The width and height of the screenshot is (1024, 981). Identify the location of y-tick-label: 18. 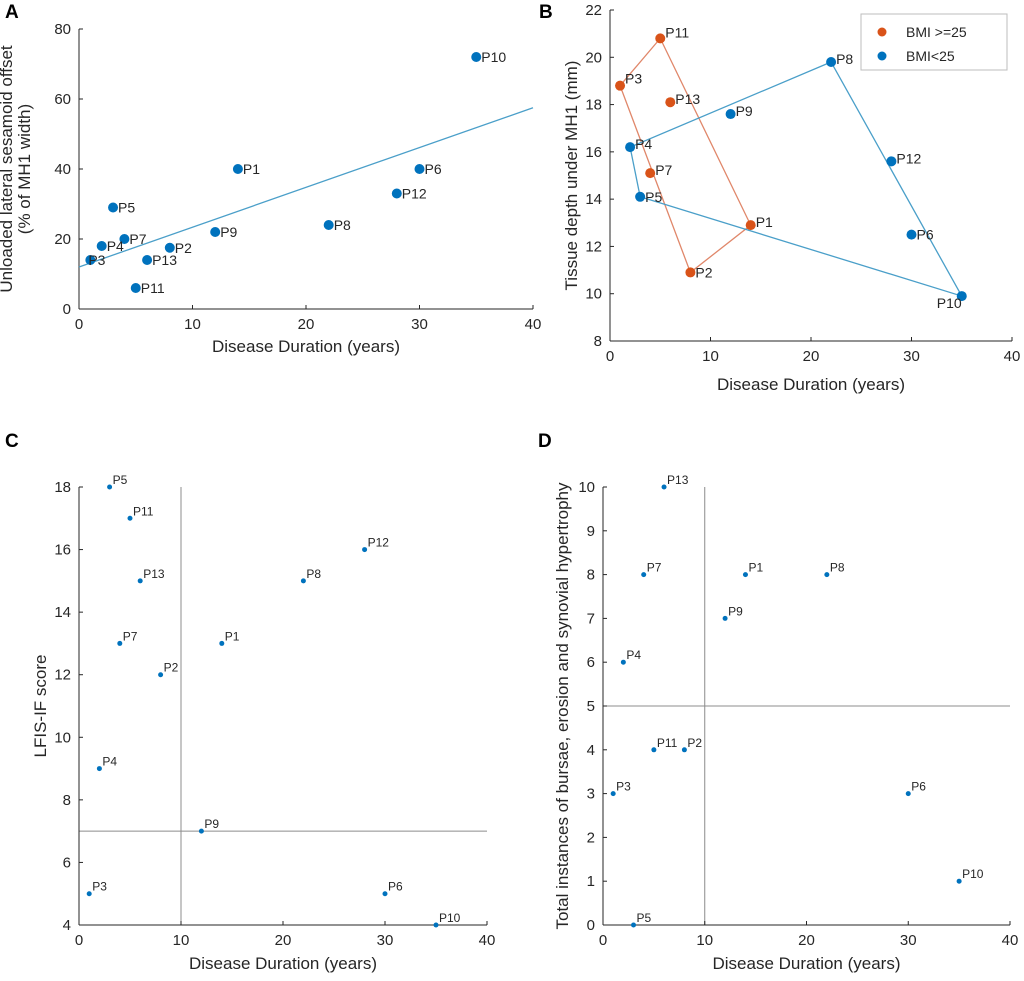
(62, 487).